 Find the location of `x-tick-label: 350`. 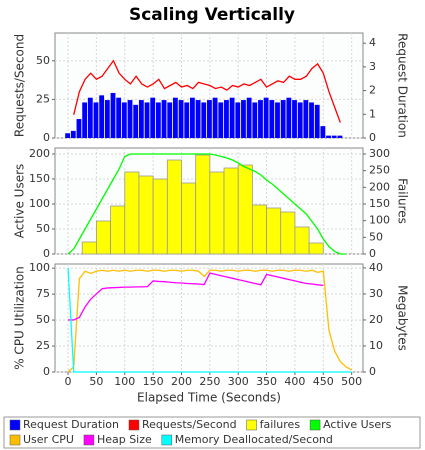

x-tick-label: 350 is located at coordinates (266, 381).